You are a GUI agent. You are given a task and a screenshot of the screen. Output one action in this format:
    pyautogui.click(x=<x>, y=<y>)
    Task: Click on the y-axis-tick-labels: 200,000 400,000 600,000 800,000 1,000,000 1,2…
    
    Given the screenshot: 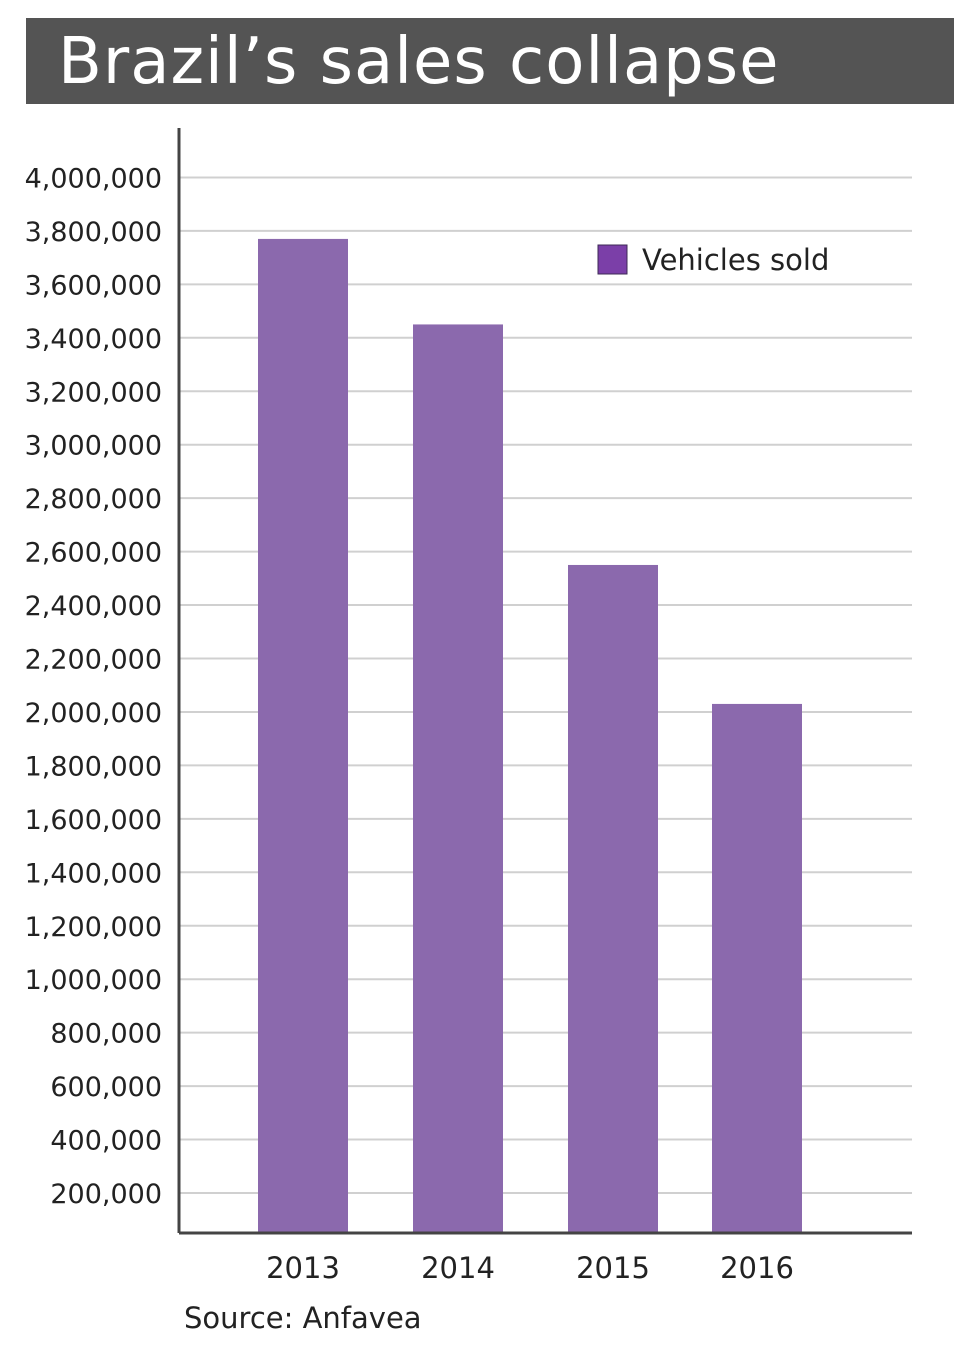 What is the action you would take?
    pyautogui.click(x=93, y=686)
    